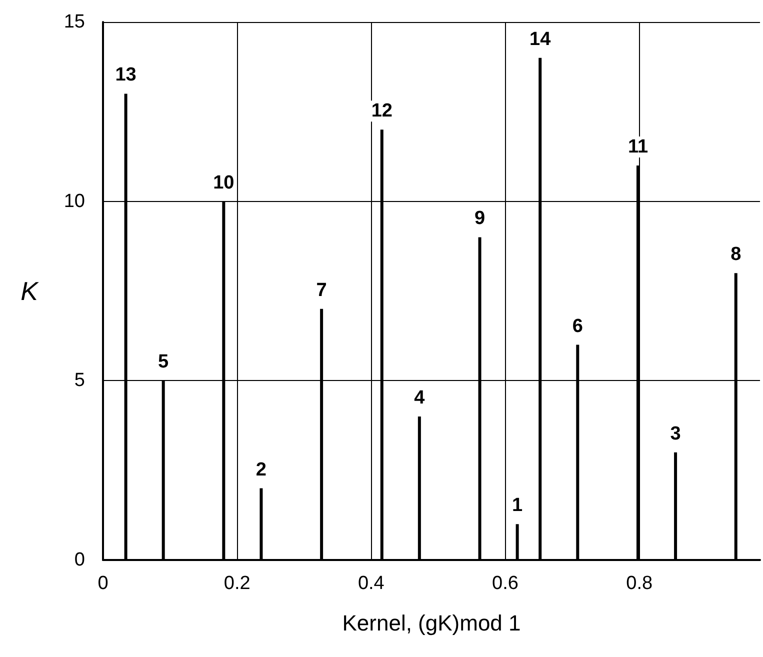 The width and height of the screenshot is (763, 657). Describe the element at coordinates (74, 22) in the screenshot. I see `y-tick-label: 15` at that location.